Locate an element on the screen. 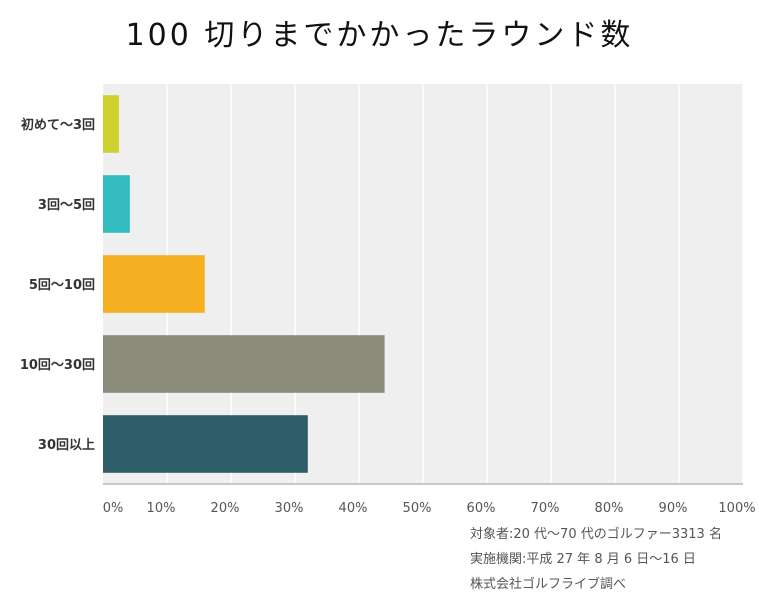  category-label: 3回〜5回 is located at coordinates (66, 205).